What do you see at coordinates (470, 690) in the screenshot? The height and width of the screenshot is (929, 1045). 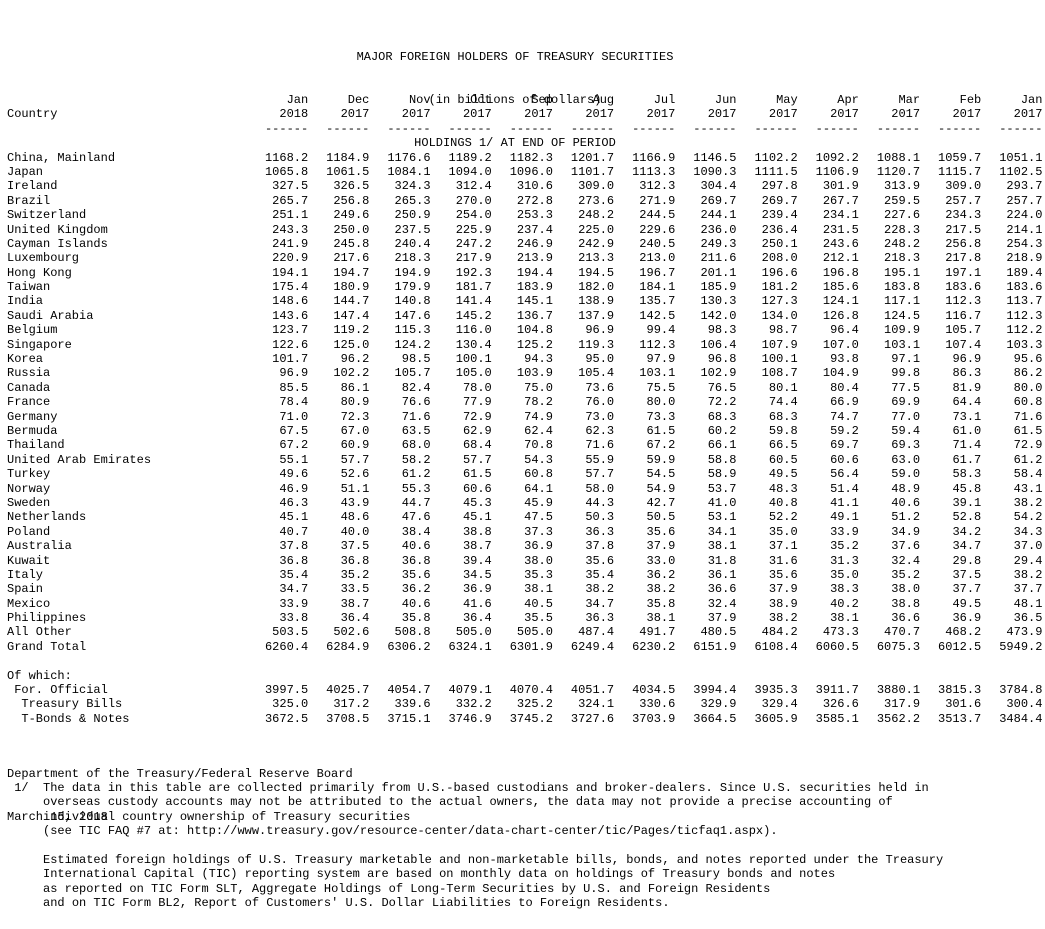 I see `subtotal-value: 4079.1` at bounding box center [470, 690].